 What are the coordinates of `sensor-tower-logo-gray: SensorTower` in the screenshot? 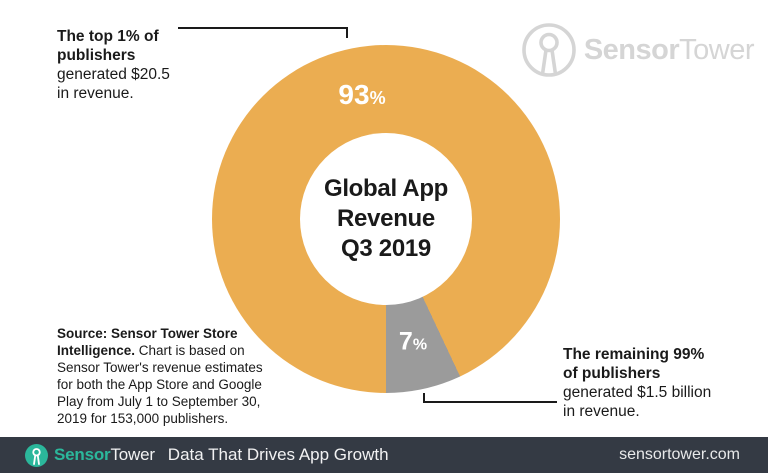 It's located at (637, 50).